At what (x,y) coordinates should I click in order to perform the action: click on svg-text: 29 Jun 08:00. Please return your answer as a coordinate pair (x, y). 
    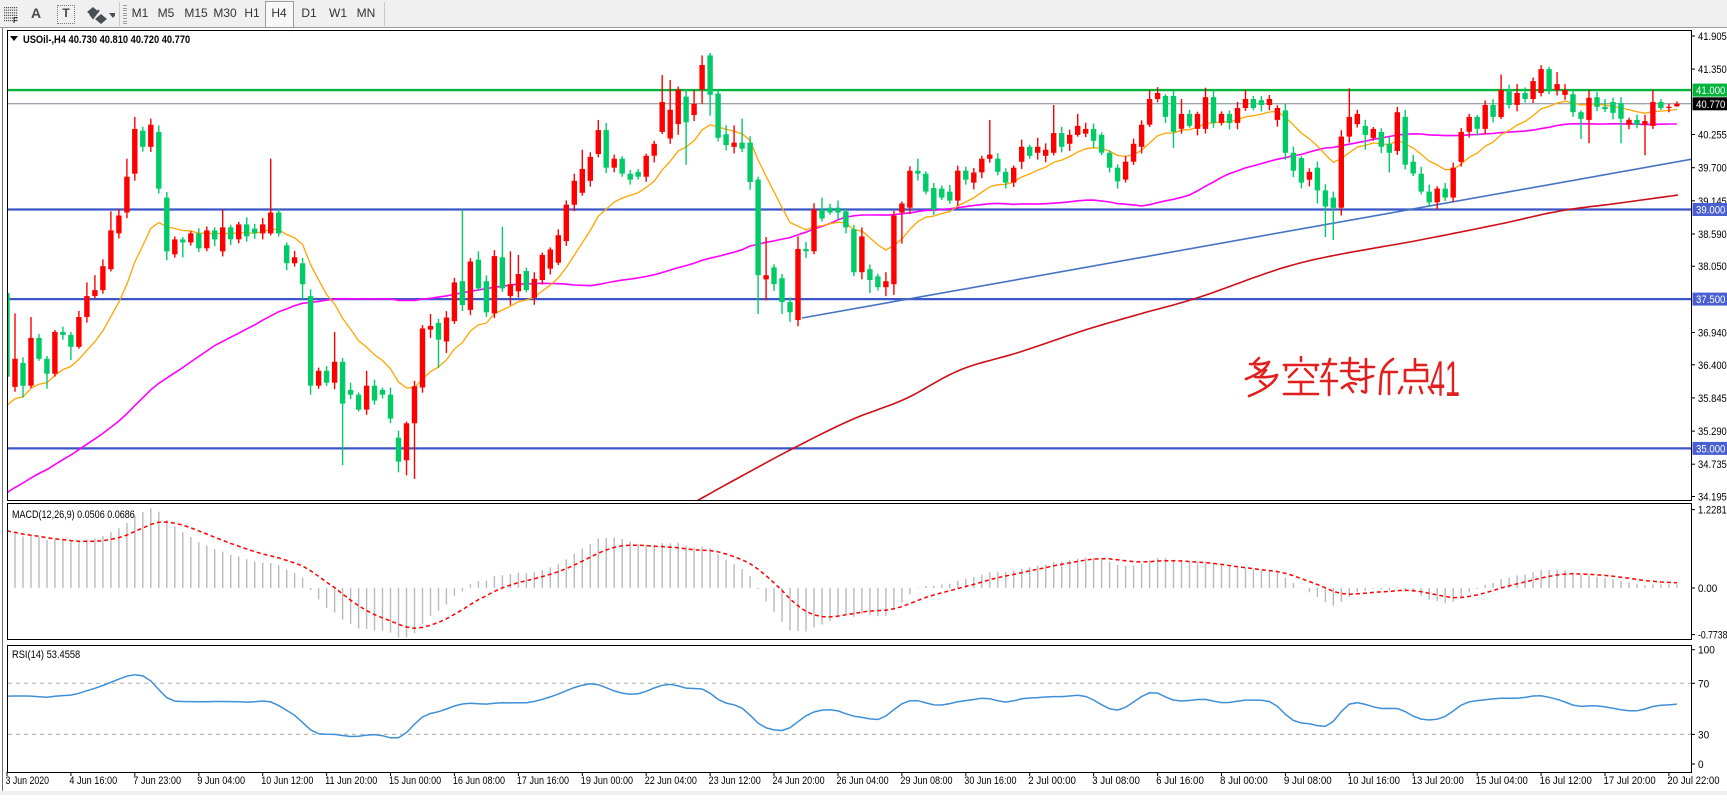
    Looking at the image, I should click on (926, 781).